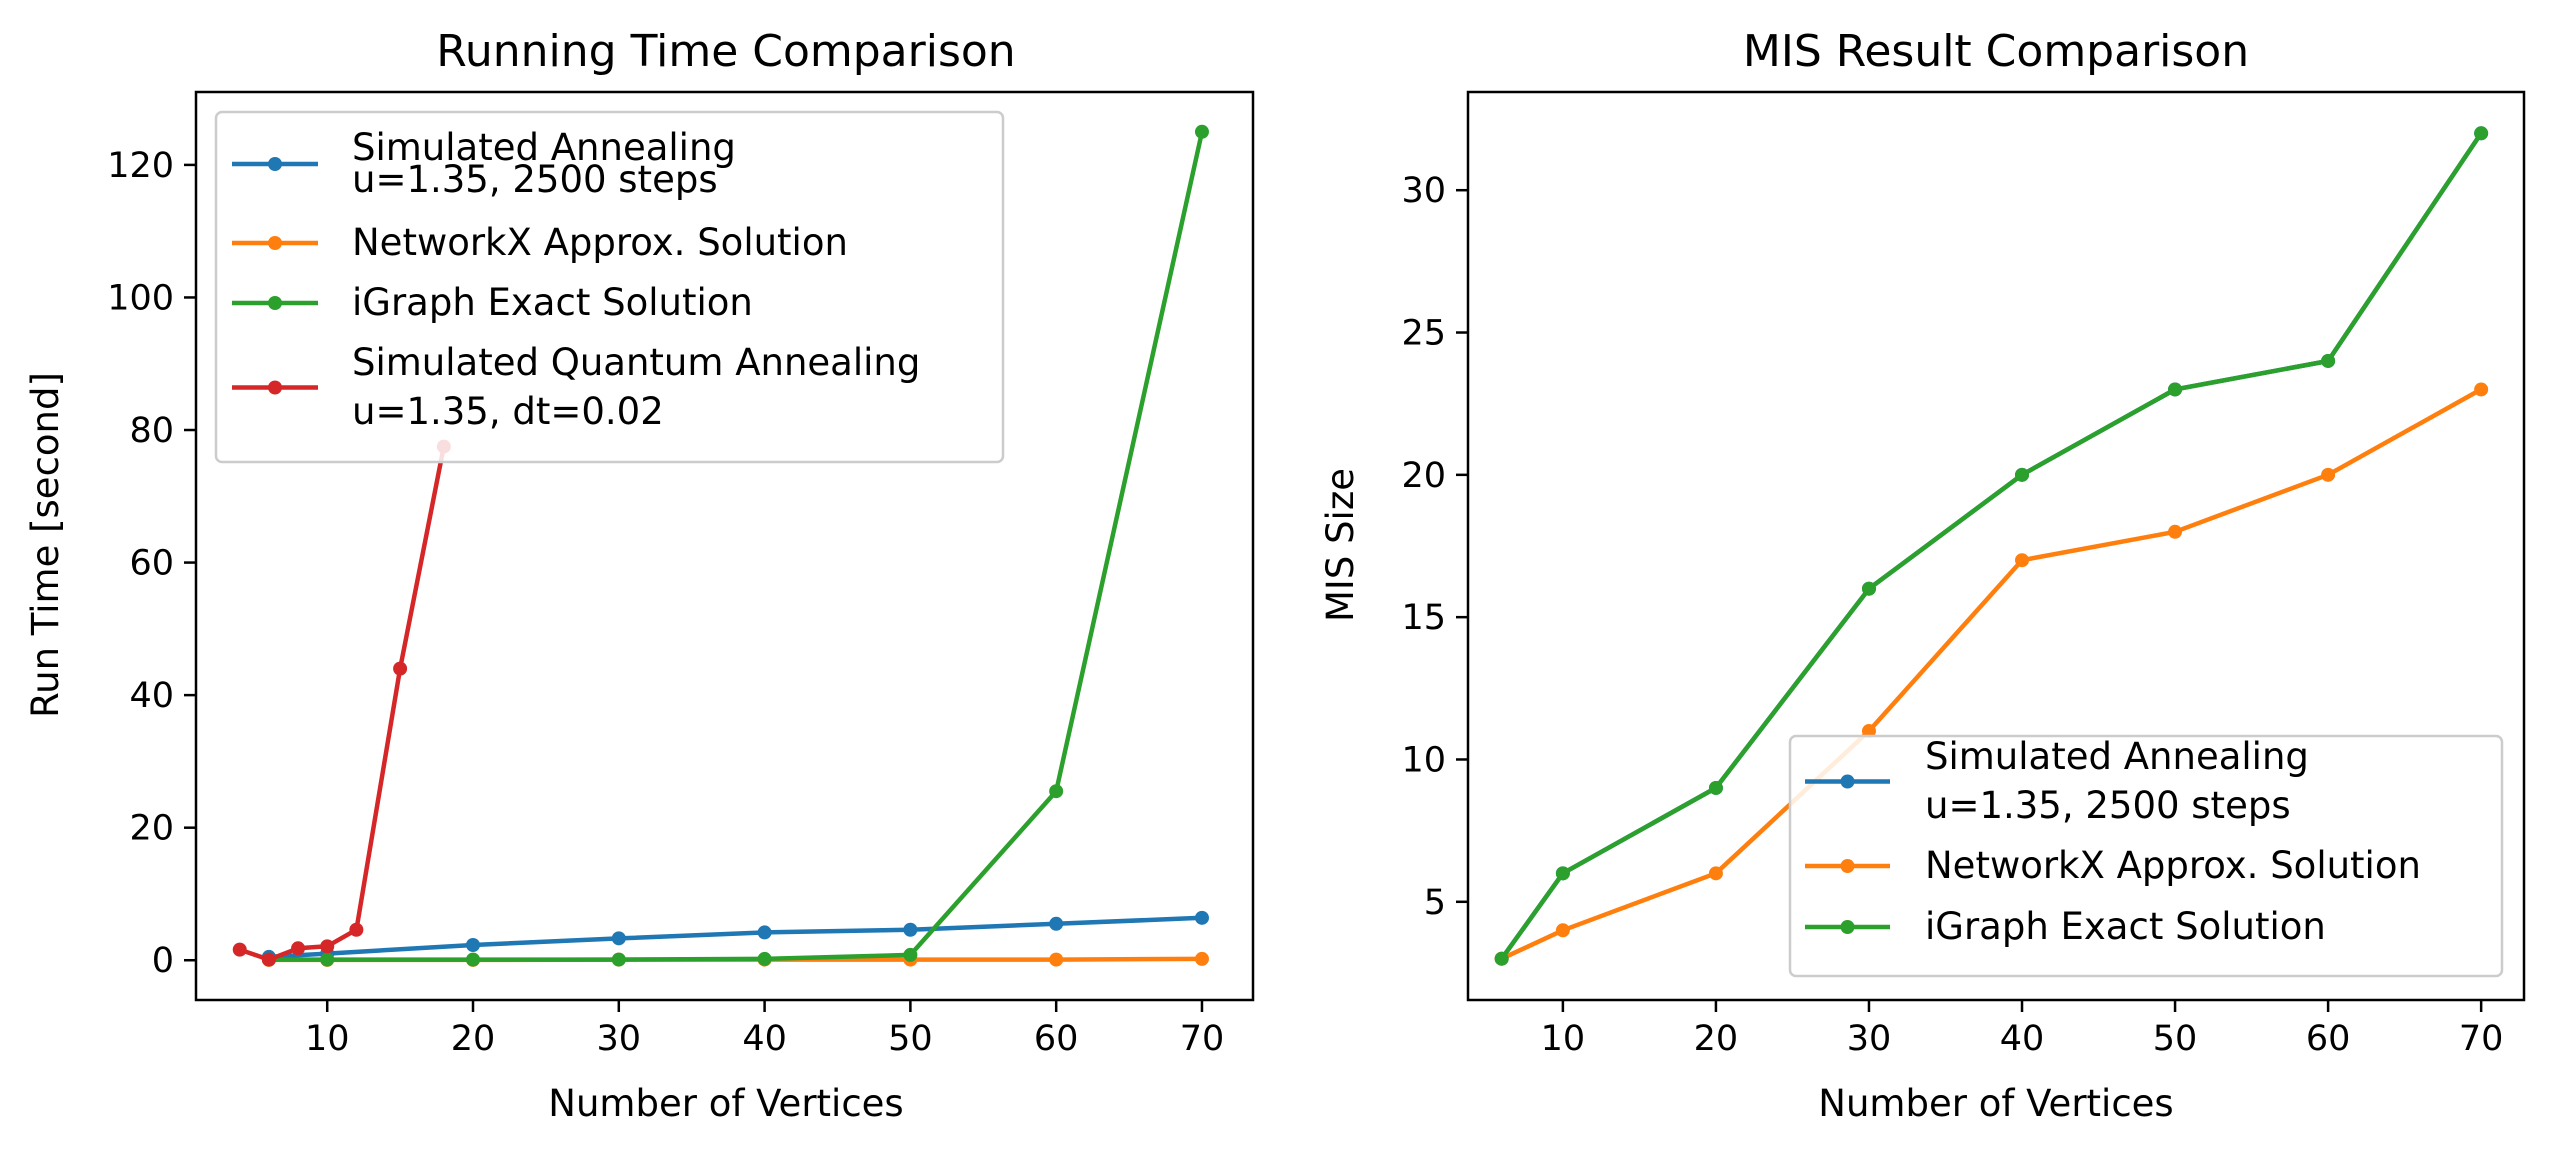 Image resolution: width=2550 pixels, height=1154 pixels. Describe the element at coordinates (1996, 51) in the screenshot. I see `chart-title: MIS Result Comparison` at that location.